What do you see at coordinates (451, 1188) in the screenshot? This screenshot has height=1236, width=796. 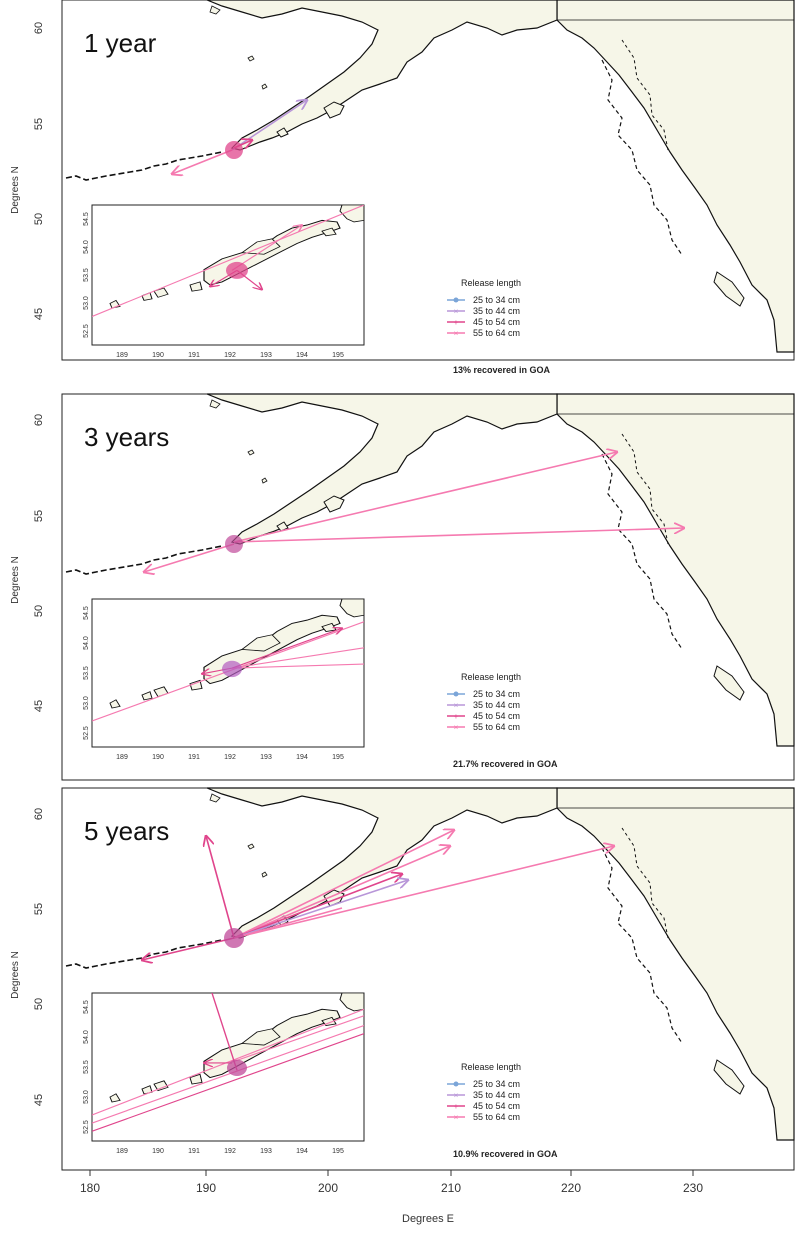 I see `x-tick: 210` at bounding box center [451, 1188].